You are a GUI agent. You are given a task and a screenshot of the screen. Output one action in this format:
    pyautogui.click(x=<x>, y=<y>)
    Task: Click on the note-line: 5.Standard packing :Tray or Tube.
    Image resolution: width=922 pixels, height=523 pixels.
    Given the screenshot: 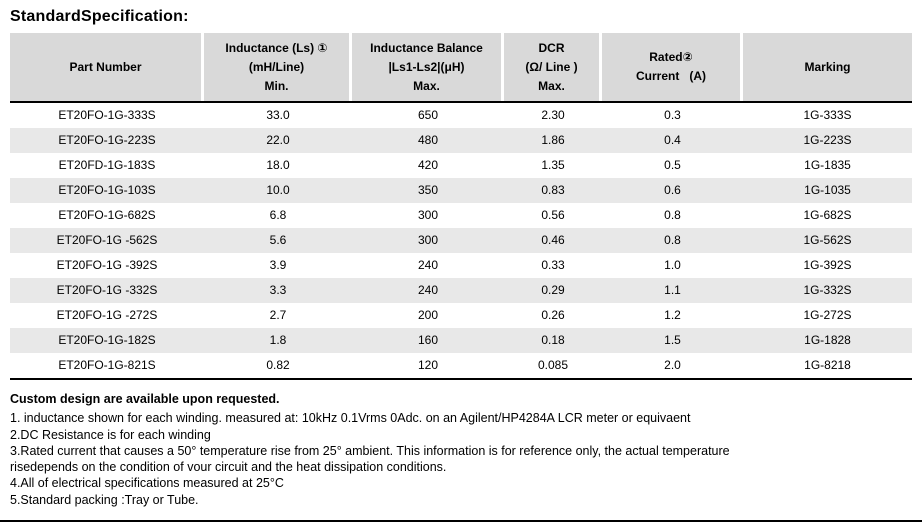 What is the action you would take?
    pyautogui.click(x=104, y=499)
    